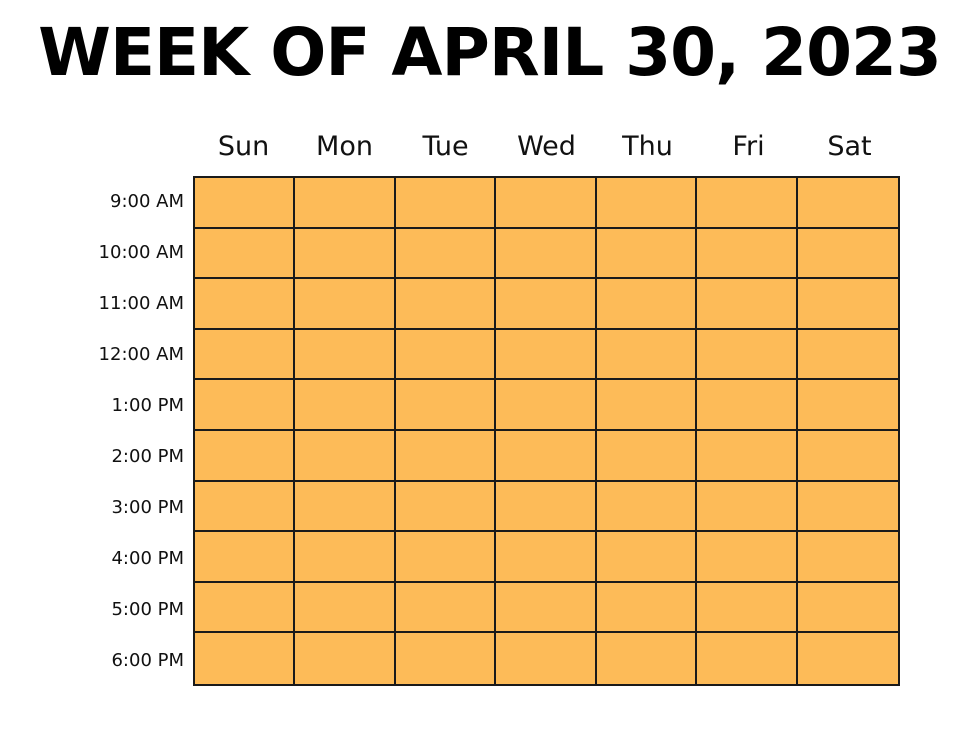 This screenshot has height=737, width=979. What do you see at coordinates (849, 146) in the screenshot?
I see `day-header-sat: Sat` at bounding box center [849, 146].